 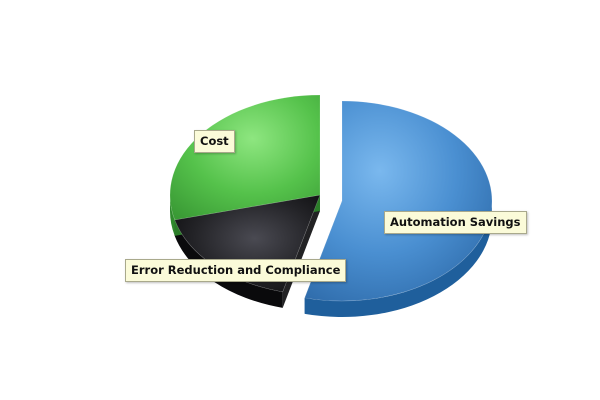 I want to click on slice-error-reduction-side, so click(x=228, y=263).